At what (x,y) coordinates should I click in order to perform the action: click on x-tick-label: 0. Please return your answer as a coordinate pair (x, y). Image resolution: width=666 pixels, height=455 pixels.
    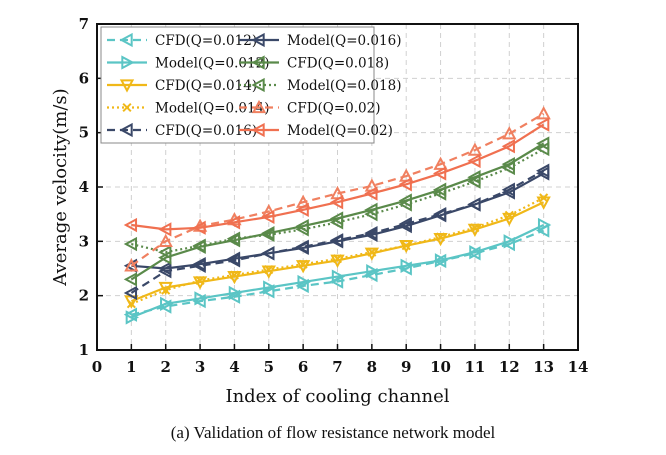
    Looking at the image, I should click on (97, 367).